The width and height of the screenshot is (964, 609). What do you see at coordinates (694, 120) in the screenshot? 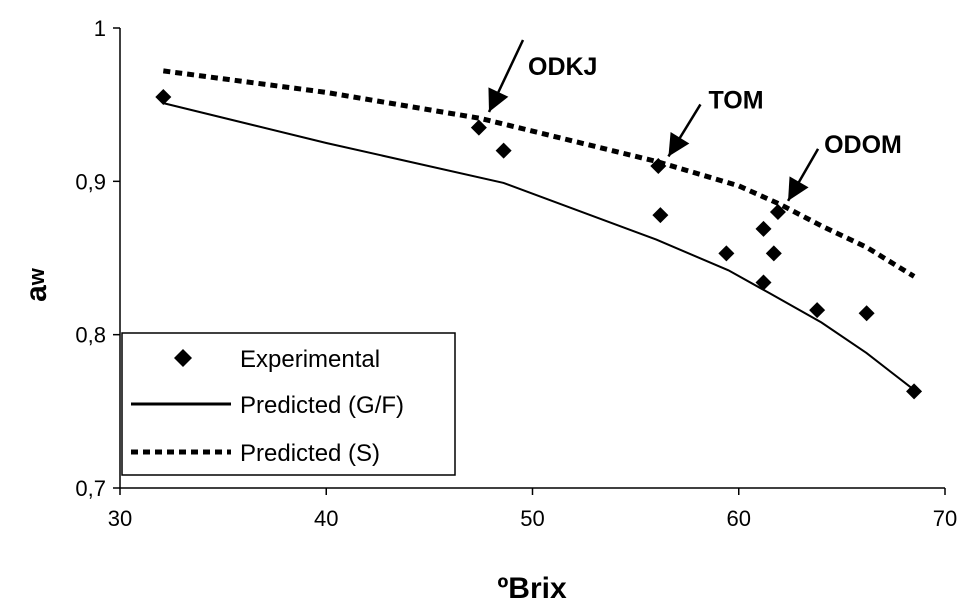
I see `annotations: ODKJ TOM ODOM` at bounding box center [694, 120].